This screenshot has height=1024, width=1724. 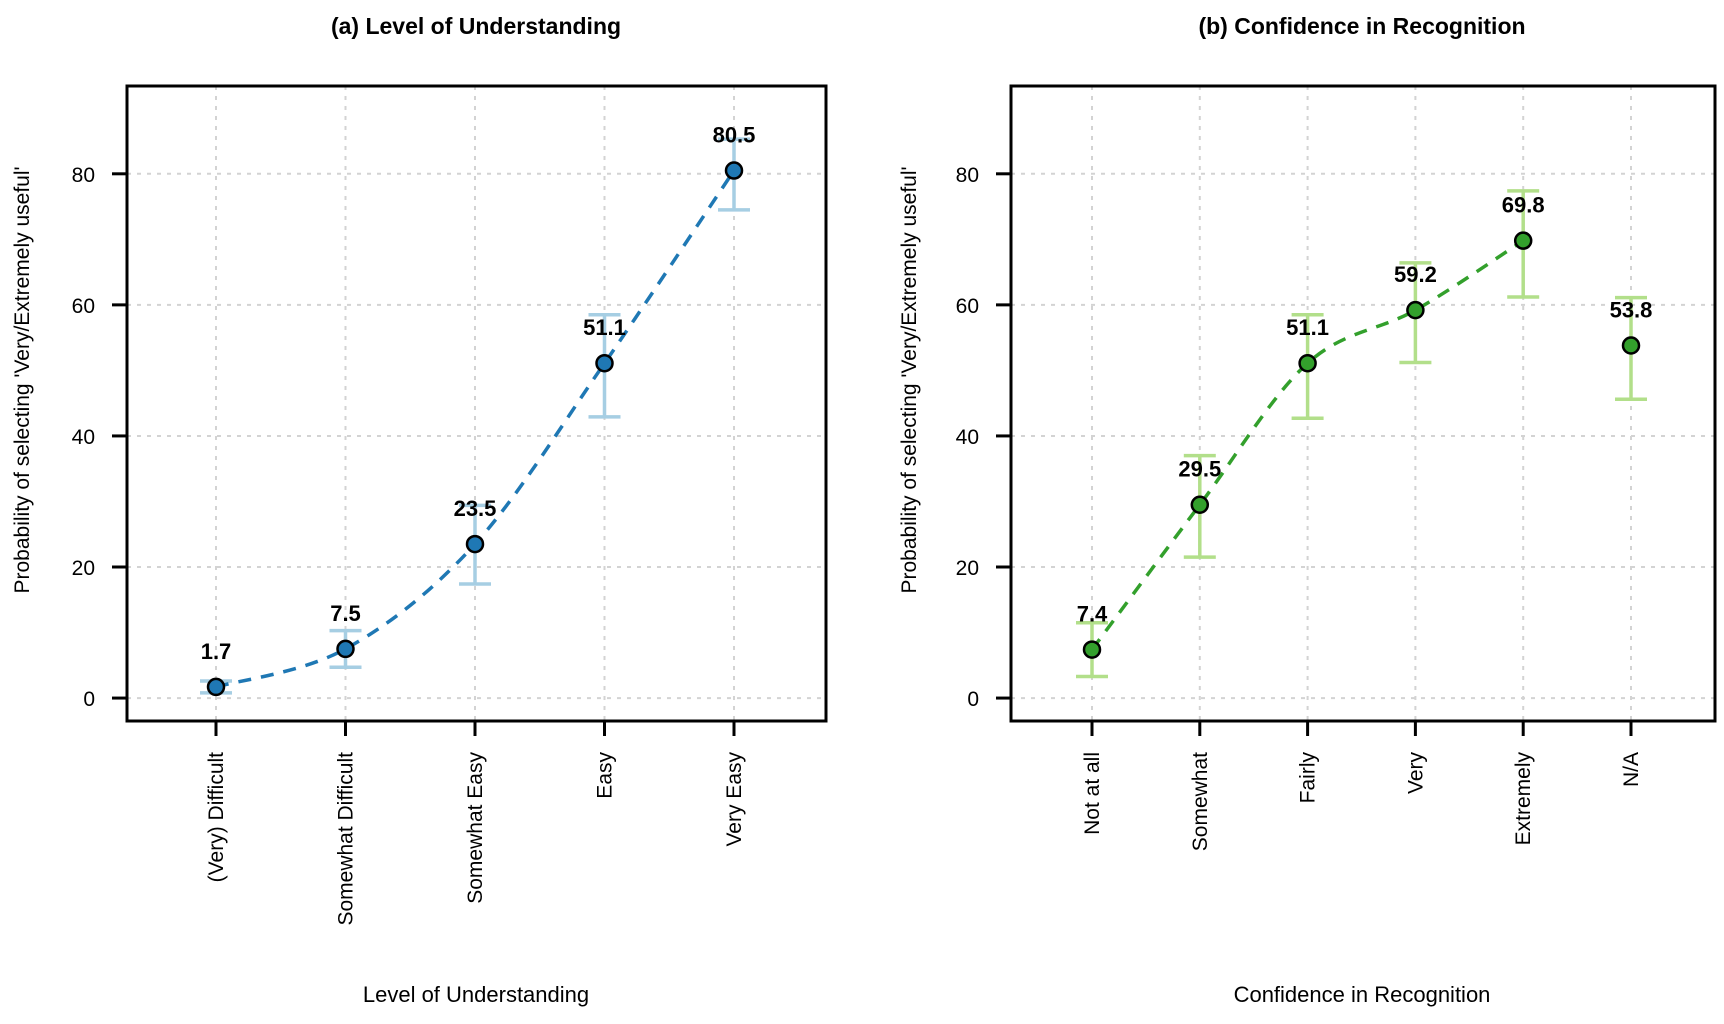 What do you see at coordinates (1362, 802) in the screenshot?
I see `panel-b-x-tick-labels: Not at all Somewhat Fairly Very Extremely N/A` at bounding box center [1362, 802].